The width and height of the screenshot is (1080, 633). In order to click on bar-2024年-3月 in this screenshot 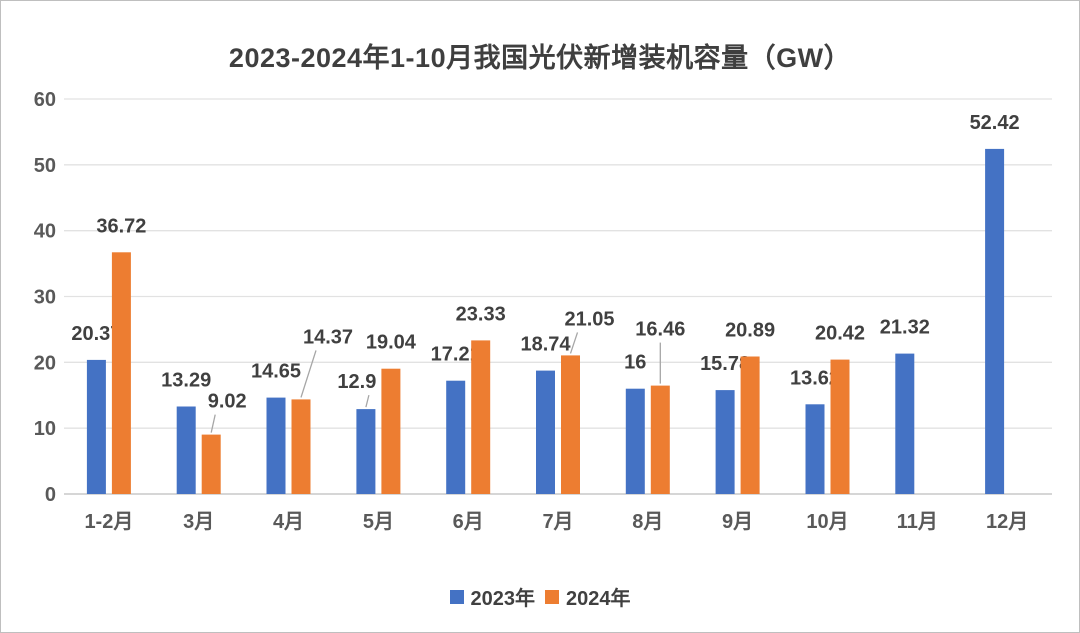, I will do `click(211, 464)`.